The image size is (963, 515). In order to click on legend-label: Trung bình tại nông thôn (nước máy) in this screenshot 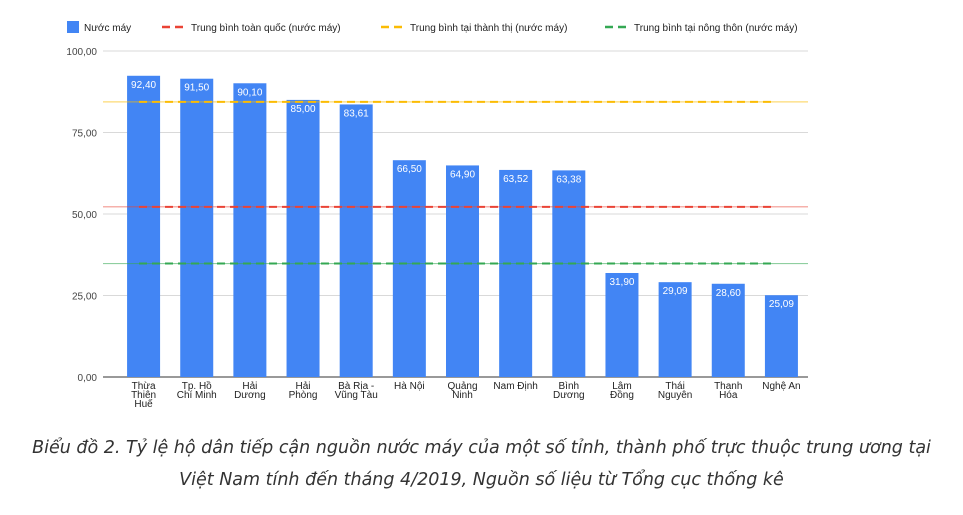, I will do `click(716, 28)`.